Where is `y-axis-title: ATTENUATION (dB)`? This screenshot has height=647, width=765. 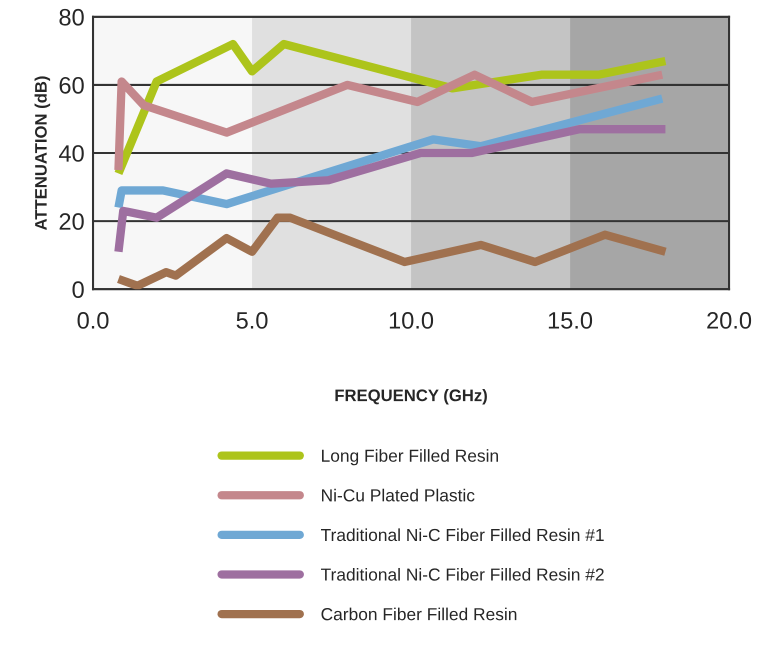
y-axis-title: ATTENUATION (dB) is located at coordinates (42, 153).